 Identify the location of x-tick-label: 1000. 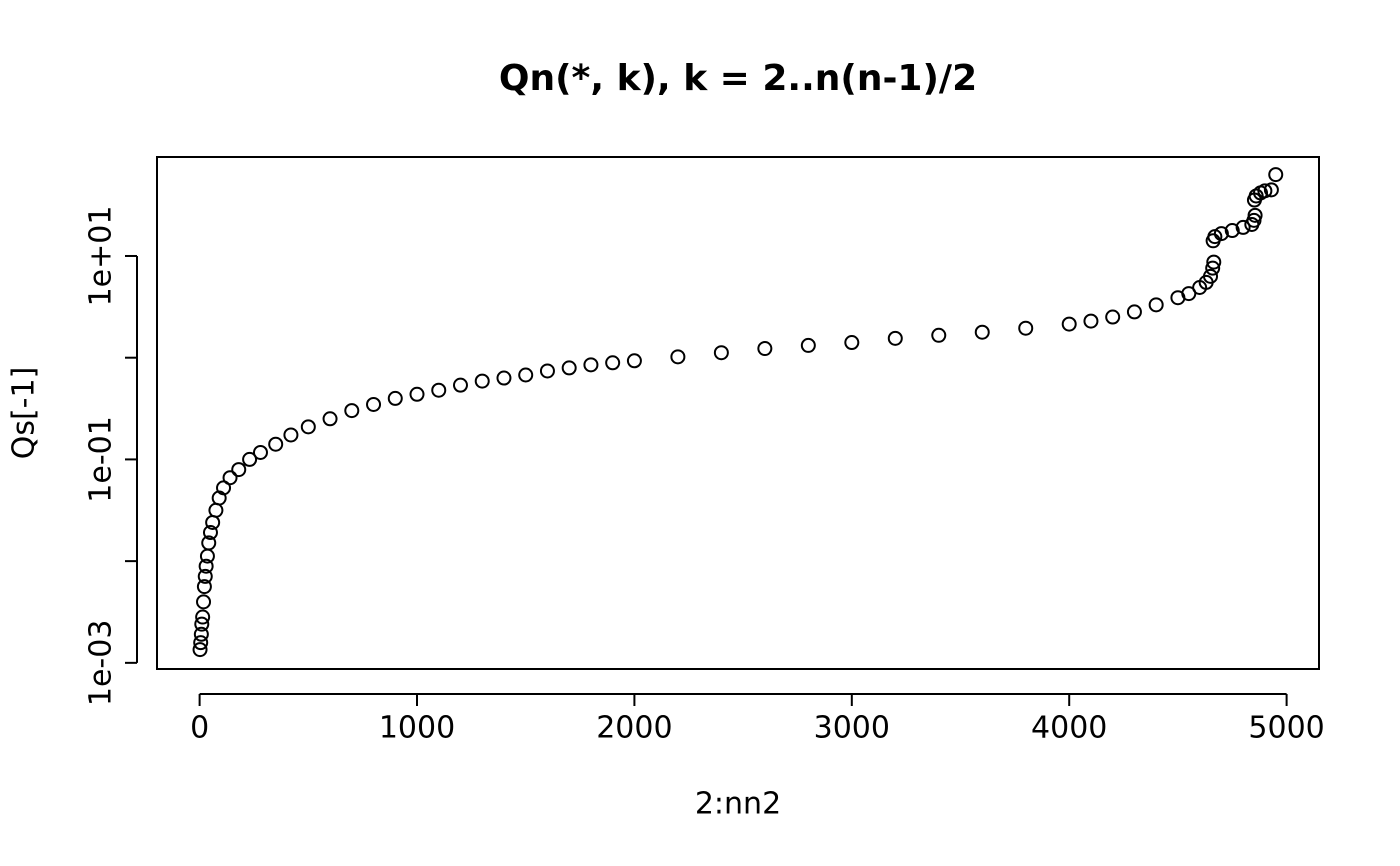
(417, 728).